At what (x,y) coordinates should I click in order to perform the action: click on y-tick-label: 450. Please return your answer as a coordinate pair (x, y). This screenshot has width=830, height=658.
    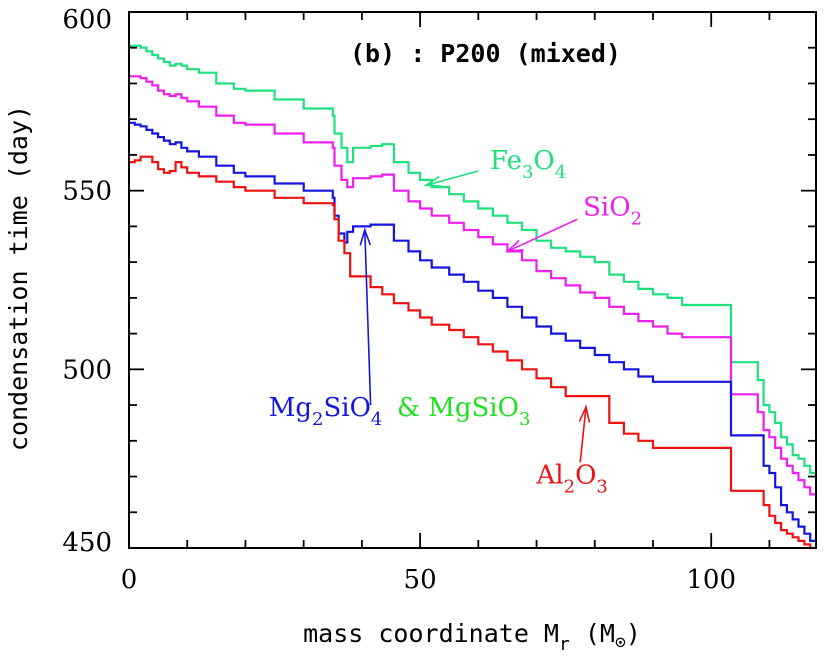
    Looking at the image, I should click on (87, 543).